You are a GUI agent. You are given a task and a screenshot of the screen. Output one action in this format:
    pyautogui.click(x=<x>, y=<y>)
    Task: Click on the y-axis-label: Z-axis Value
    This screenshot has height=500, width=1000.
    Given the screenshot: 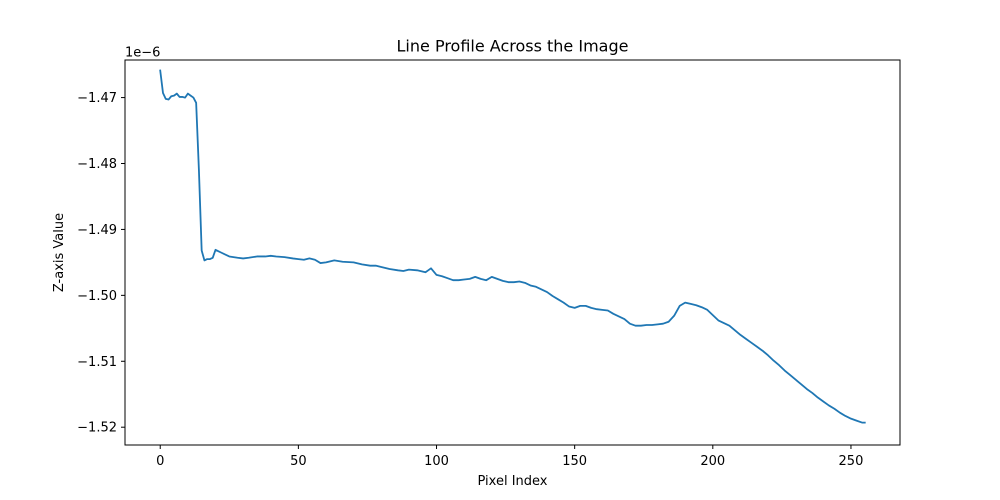 What is the action you would take?
    pyautogui.click(x=59, y=252)
    